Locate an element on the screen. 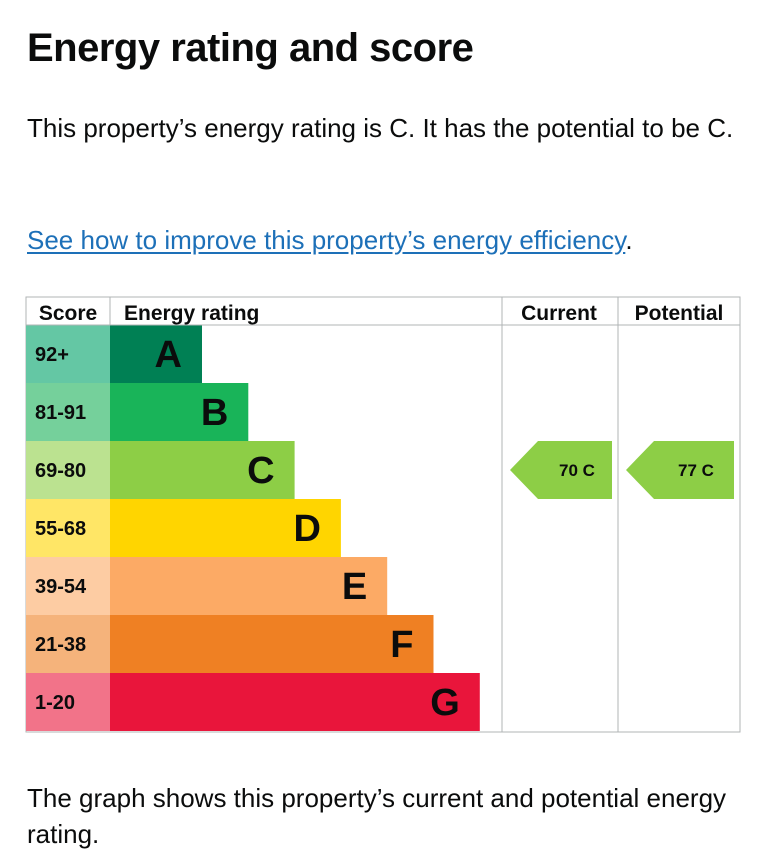  header-energy-rating: Energy rating is located at coordinates (191, 313).